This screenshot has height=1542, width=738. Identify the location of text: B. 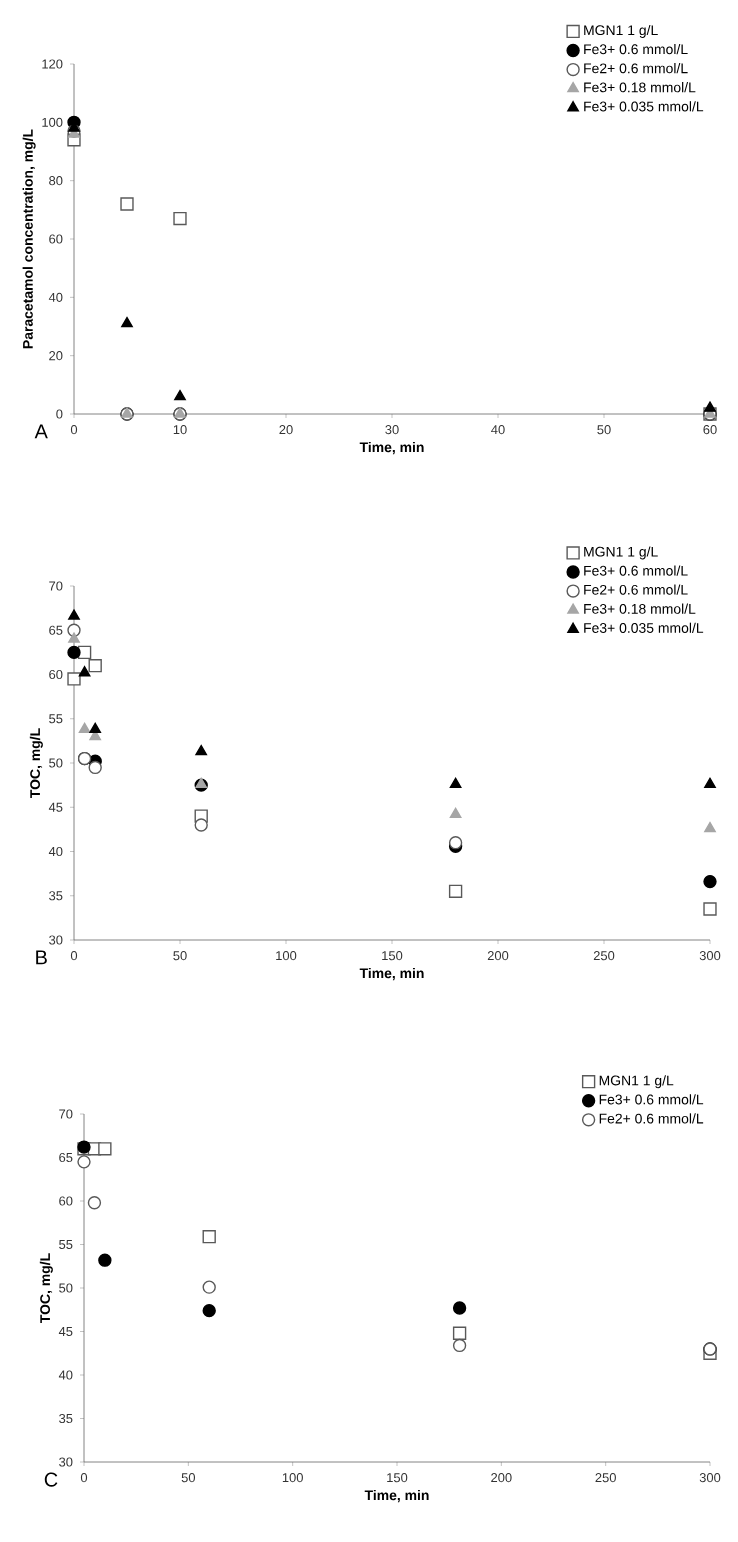
(41, 957).